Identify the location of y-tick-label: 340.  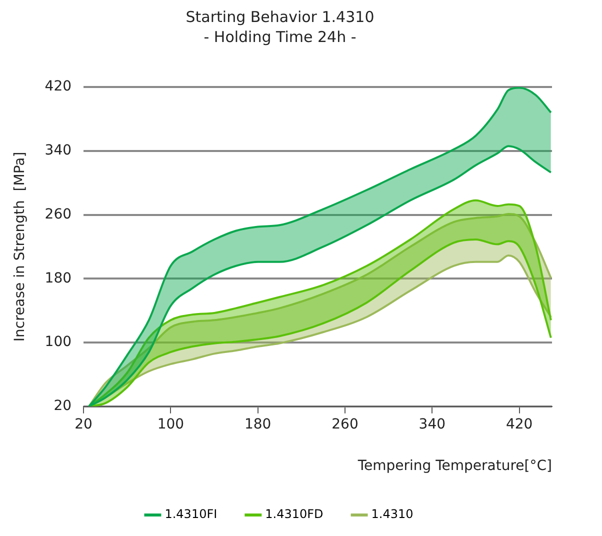
(58, 150).